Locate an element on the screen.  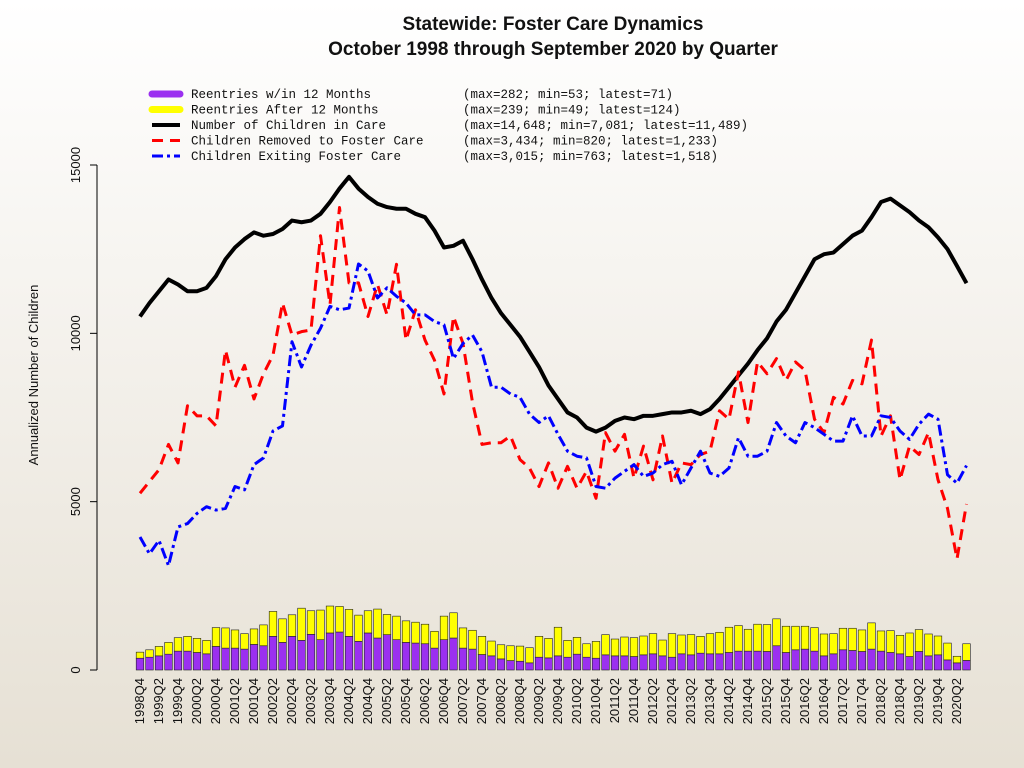
legend-stats: (max=14,648; min=7,081; latest=11,489) is located at coordinates (605, 126).